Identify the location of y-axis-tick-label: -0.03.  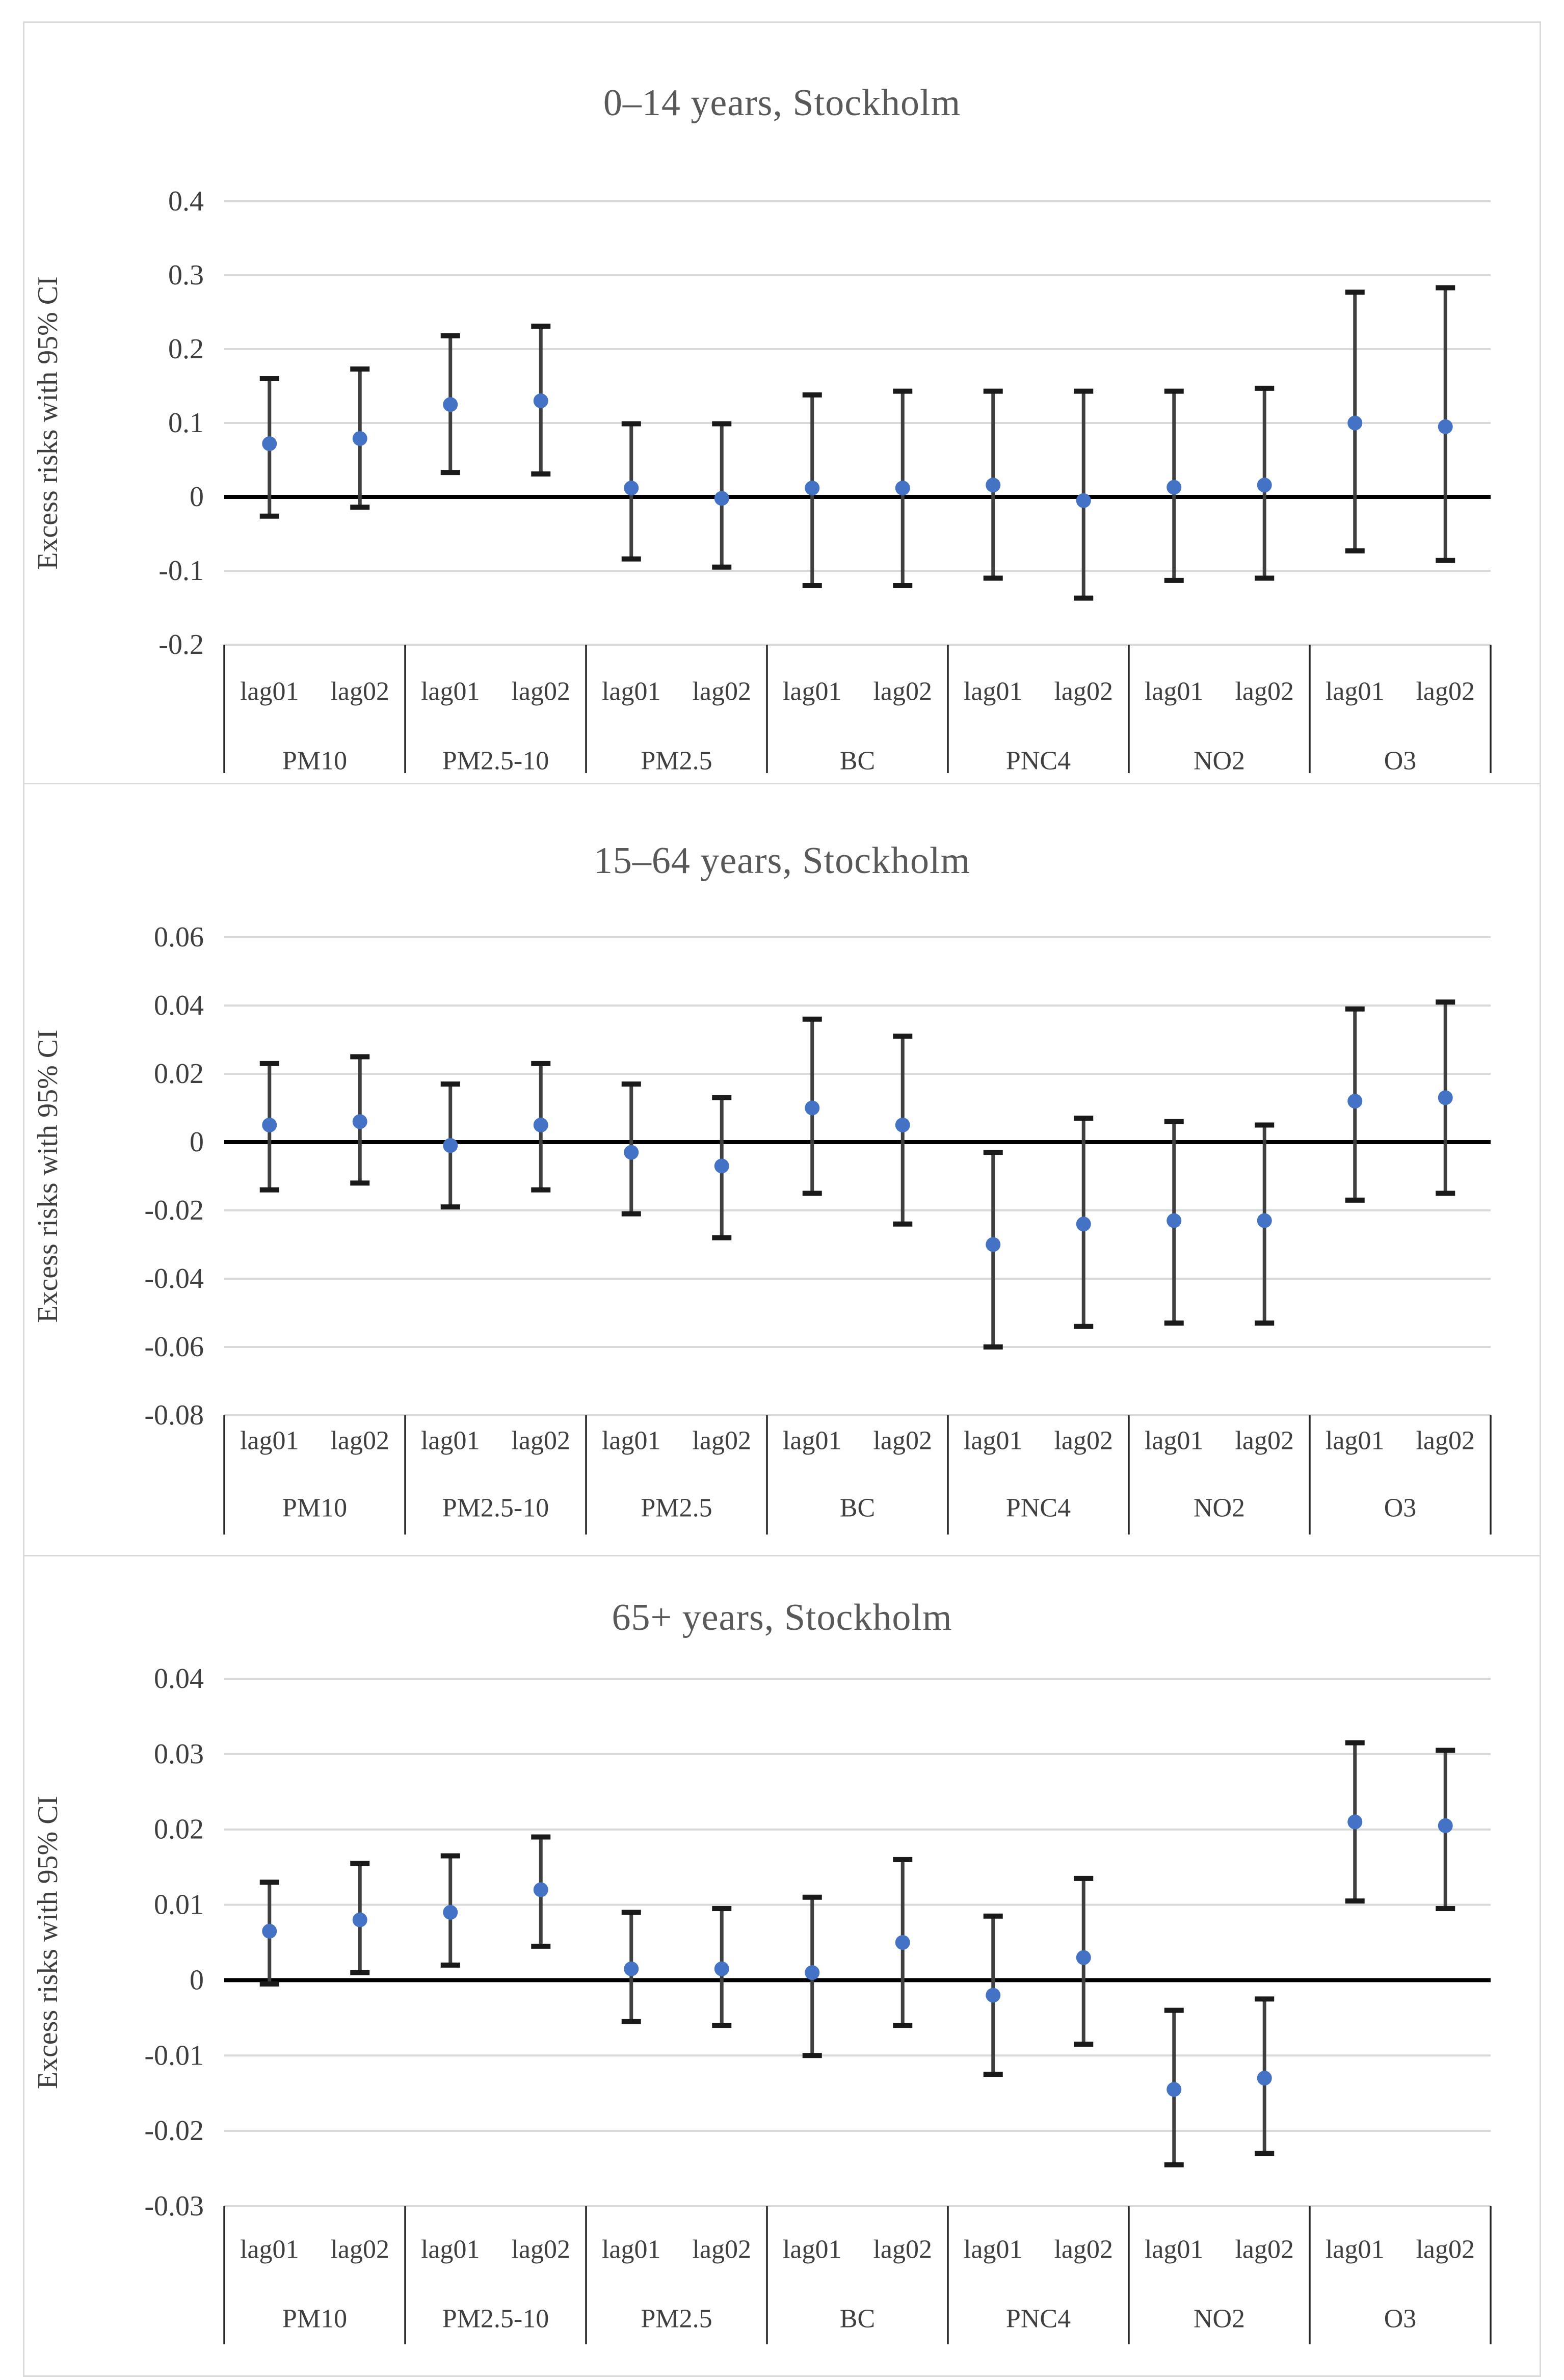
(174, 2206).